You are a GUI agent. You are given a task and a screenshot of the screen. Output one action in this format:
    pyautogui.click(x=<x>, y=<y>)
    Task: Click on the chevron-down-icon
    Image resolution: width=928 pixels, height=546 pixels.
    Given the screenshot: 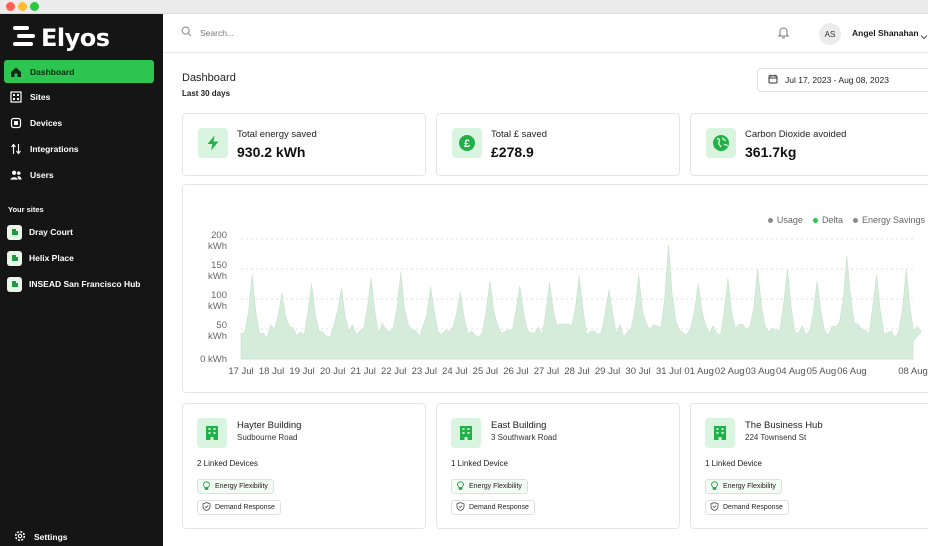 What is the action you would take?
    pyautogui.click(x=924, y=37)
    